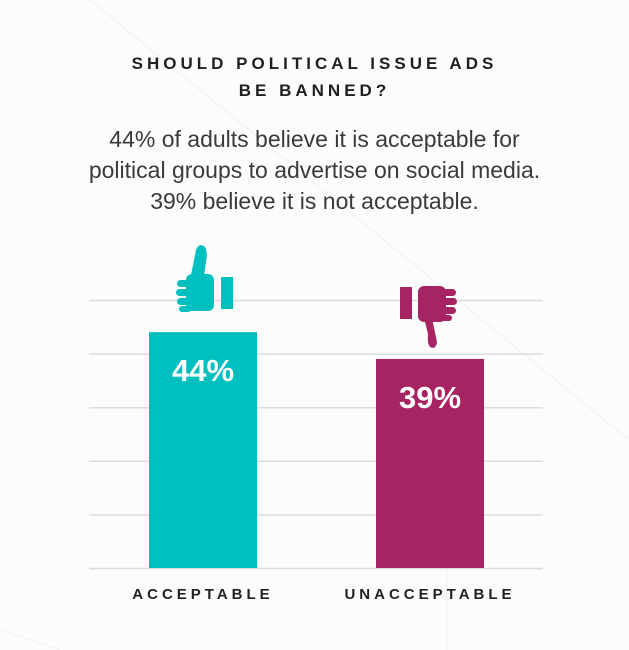 The height and width of the screenshot is (650, 629). I want to click on chart-subtitle-line: 39% believe it is not acceptable., so click(314, 201).